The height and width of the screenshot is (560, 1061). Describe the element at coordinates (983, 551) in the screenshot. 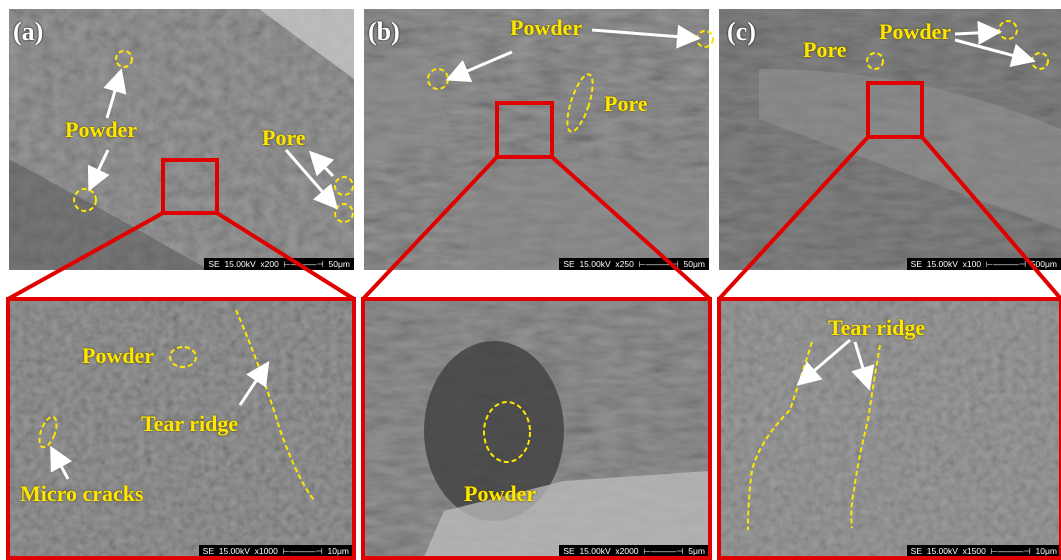

I see `scale-bar: SE 15.00kV x1500 ⊢———⊣ 10μm` at that location.